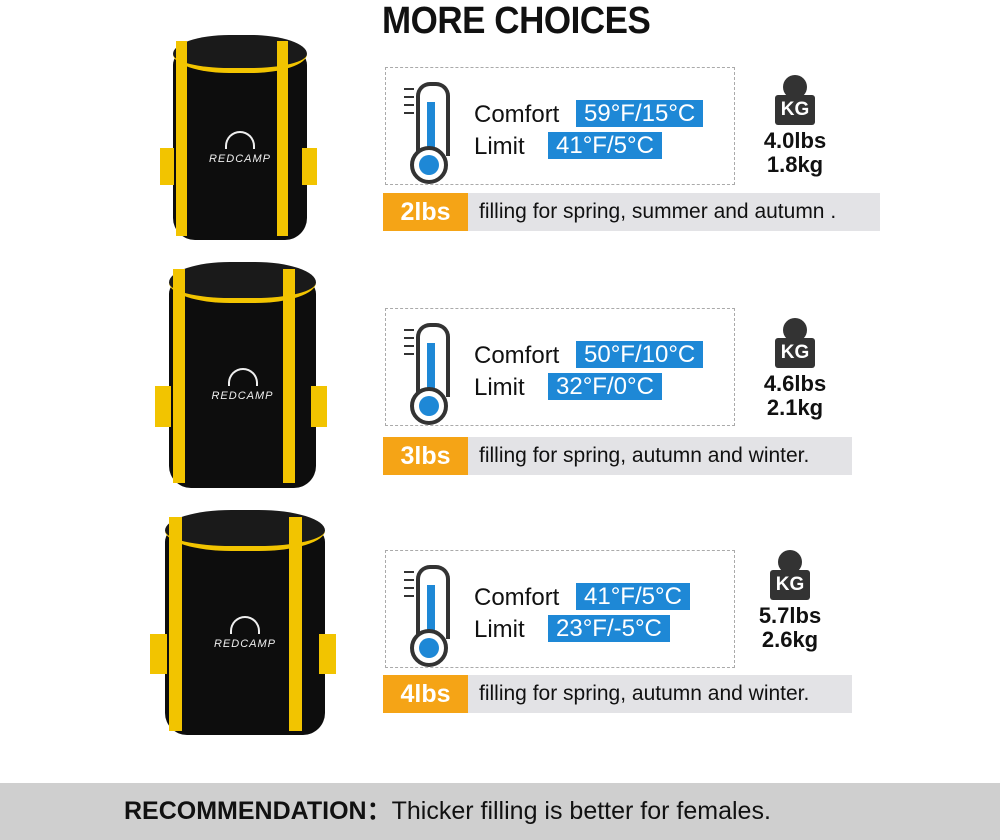 The image size is (1000, 840). Describe the element at coordinates (795, 383) in the screenshot. I see `weight-lbs: 4.6lbs` at that location.